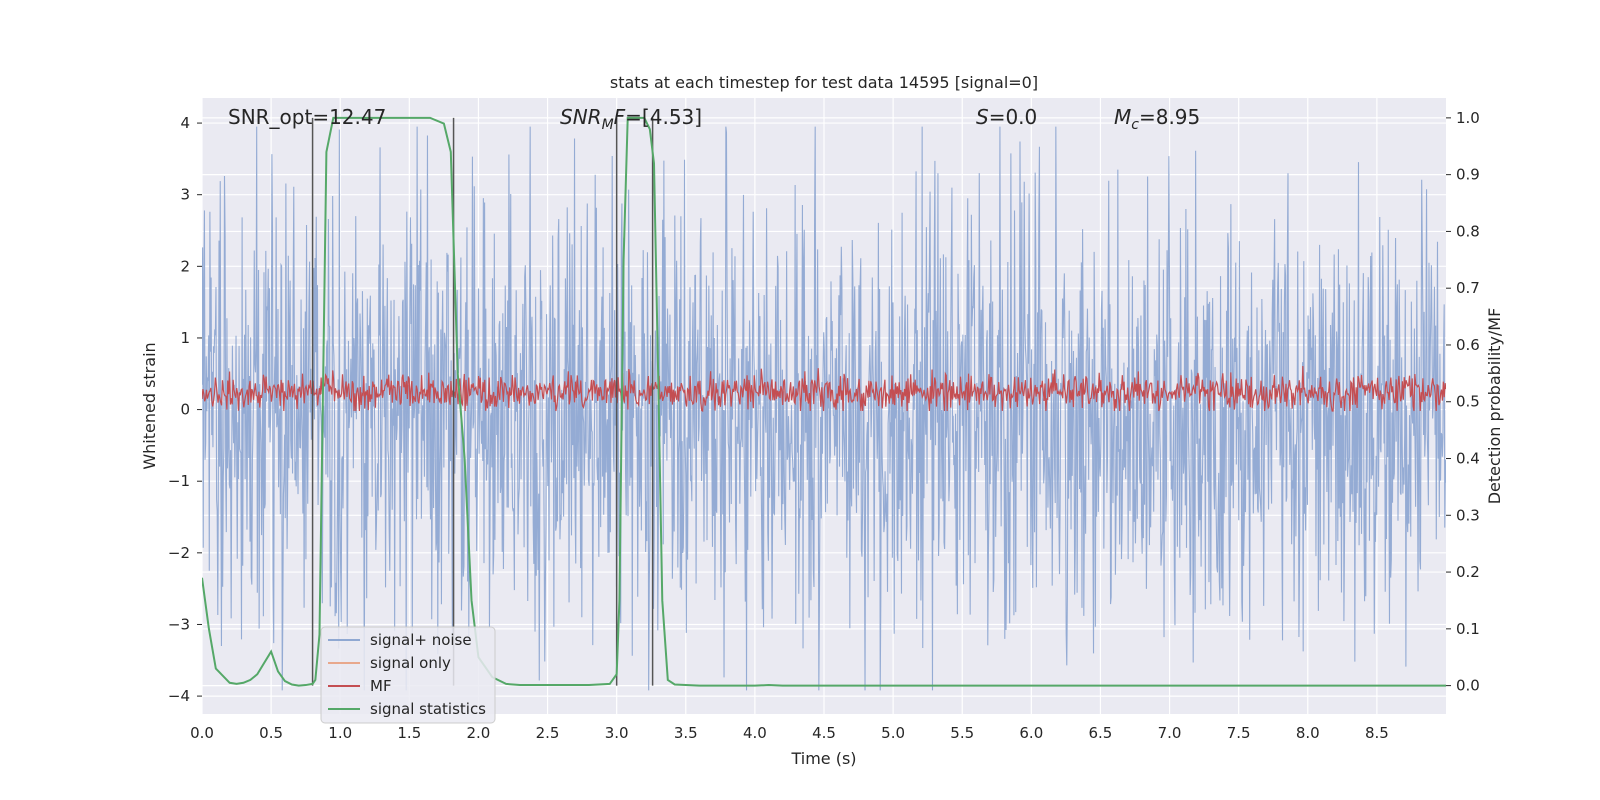 This screenshot has height=800, width=1600. What do you see at coordinates (1468, 515) in the screenshot?
I see `y2-tick-label: 0.3` at bounding box center [1468, 515].